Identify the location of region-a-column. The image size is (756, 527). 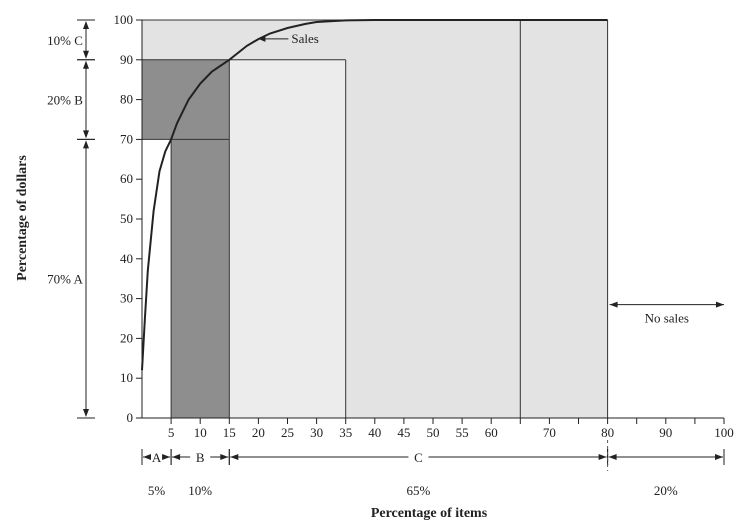
(200, 278).